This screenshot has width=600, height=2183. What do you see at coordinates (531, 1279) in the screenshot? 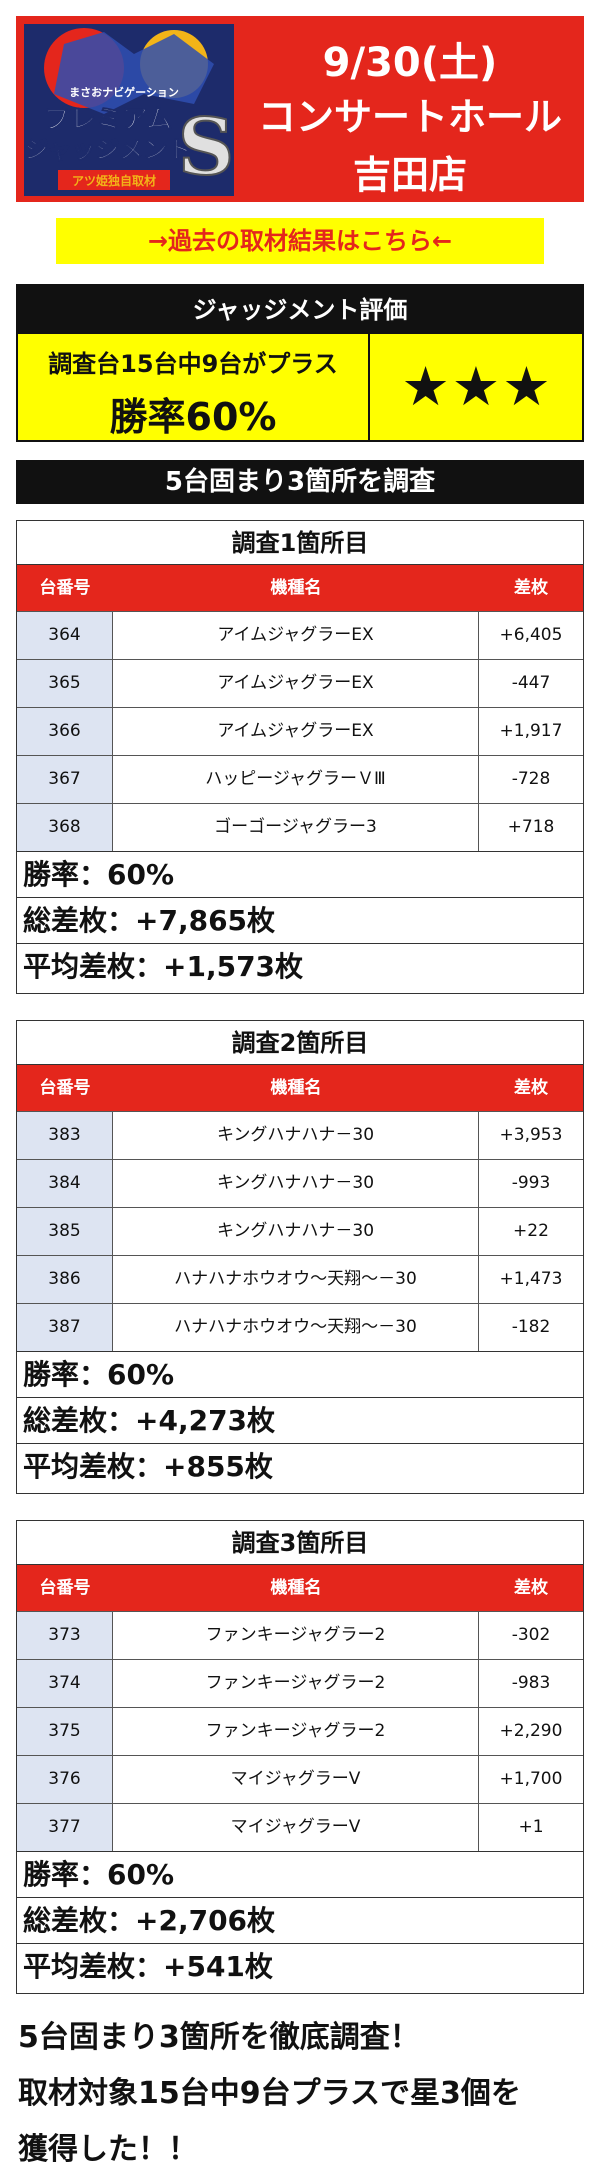
I see `coin-diff: +1,473` at bounding box center [531, 1279].